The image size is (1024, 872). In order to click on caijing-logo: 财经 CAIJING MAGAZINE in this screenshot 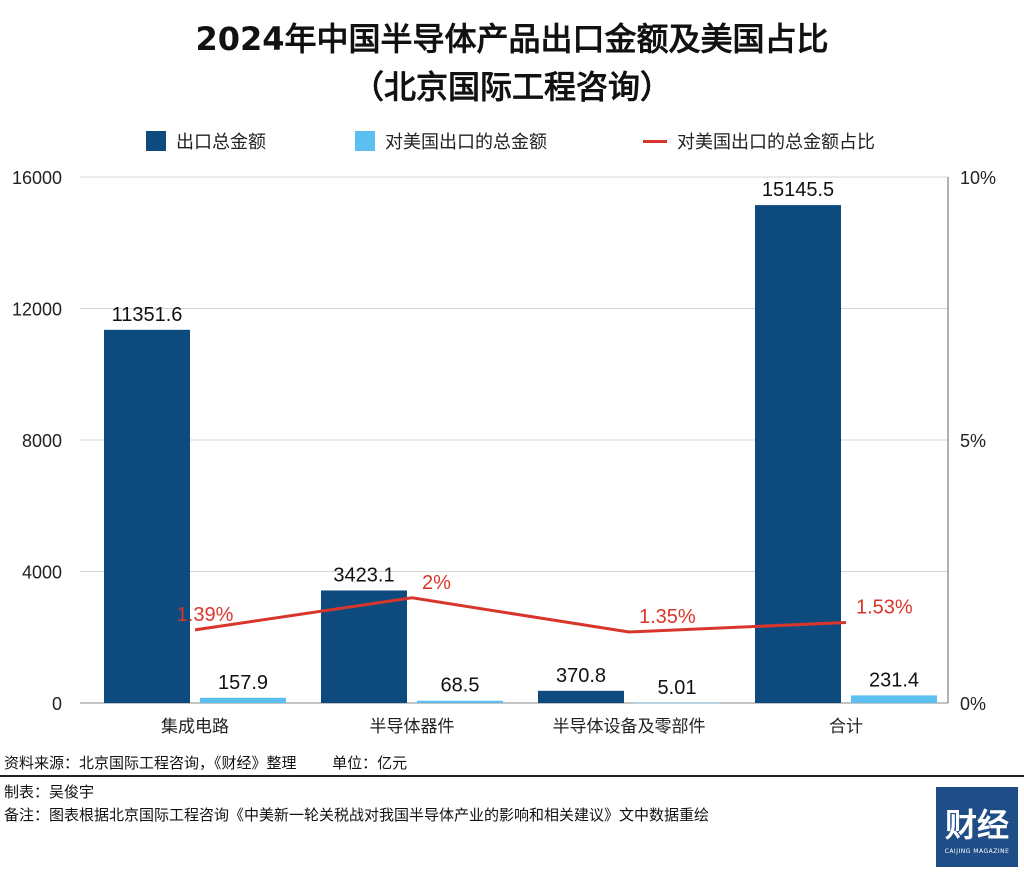, I will do `click(977, 827)`.